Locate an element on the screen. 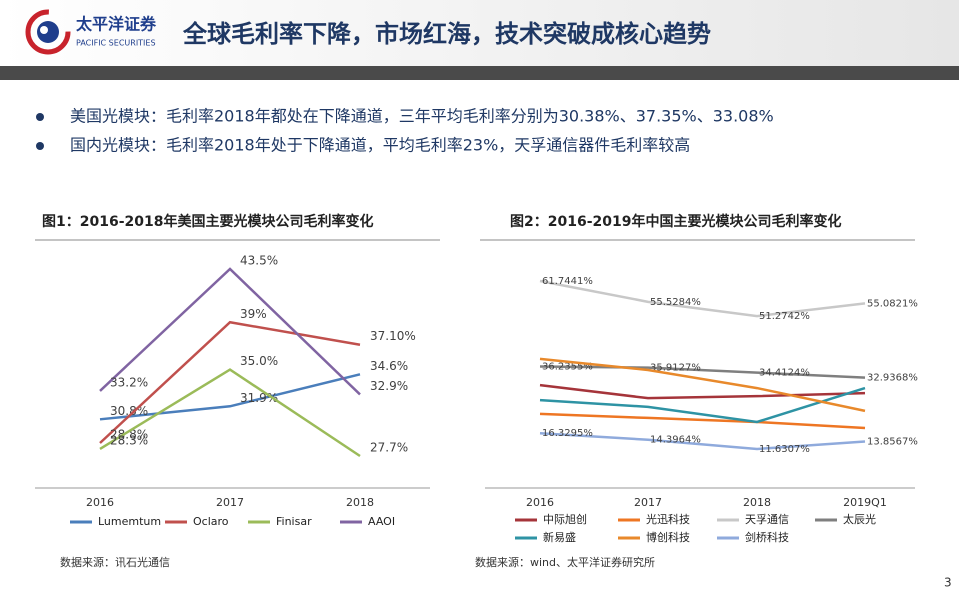 Image resolution: width=959 pixels, height=599 pixels. data-label: 33.2% is located at coordinates (129, 382).